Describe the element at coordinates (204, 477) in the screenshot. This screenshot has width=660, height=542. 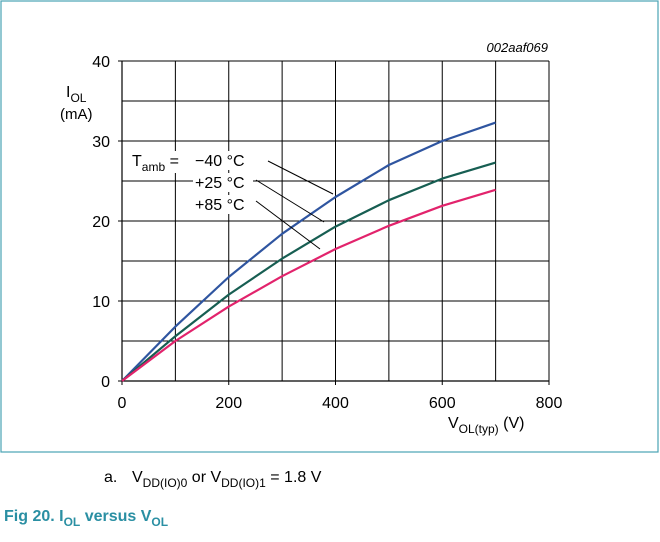
I see `caption-part: or V` at that location.